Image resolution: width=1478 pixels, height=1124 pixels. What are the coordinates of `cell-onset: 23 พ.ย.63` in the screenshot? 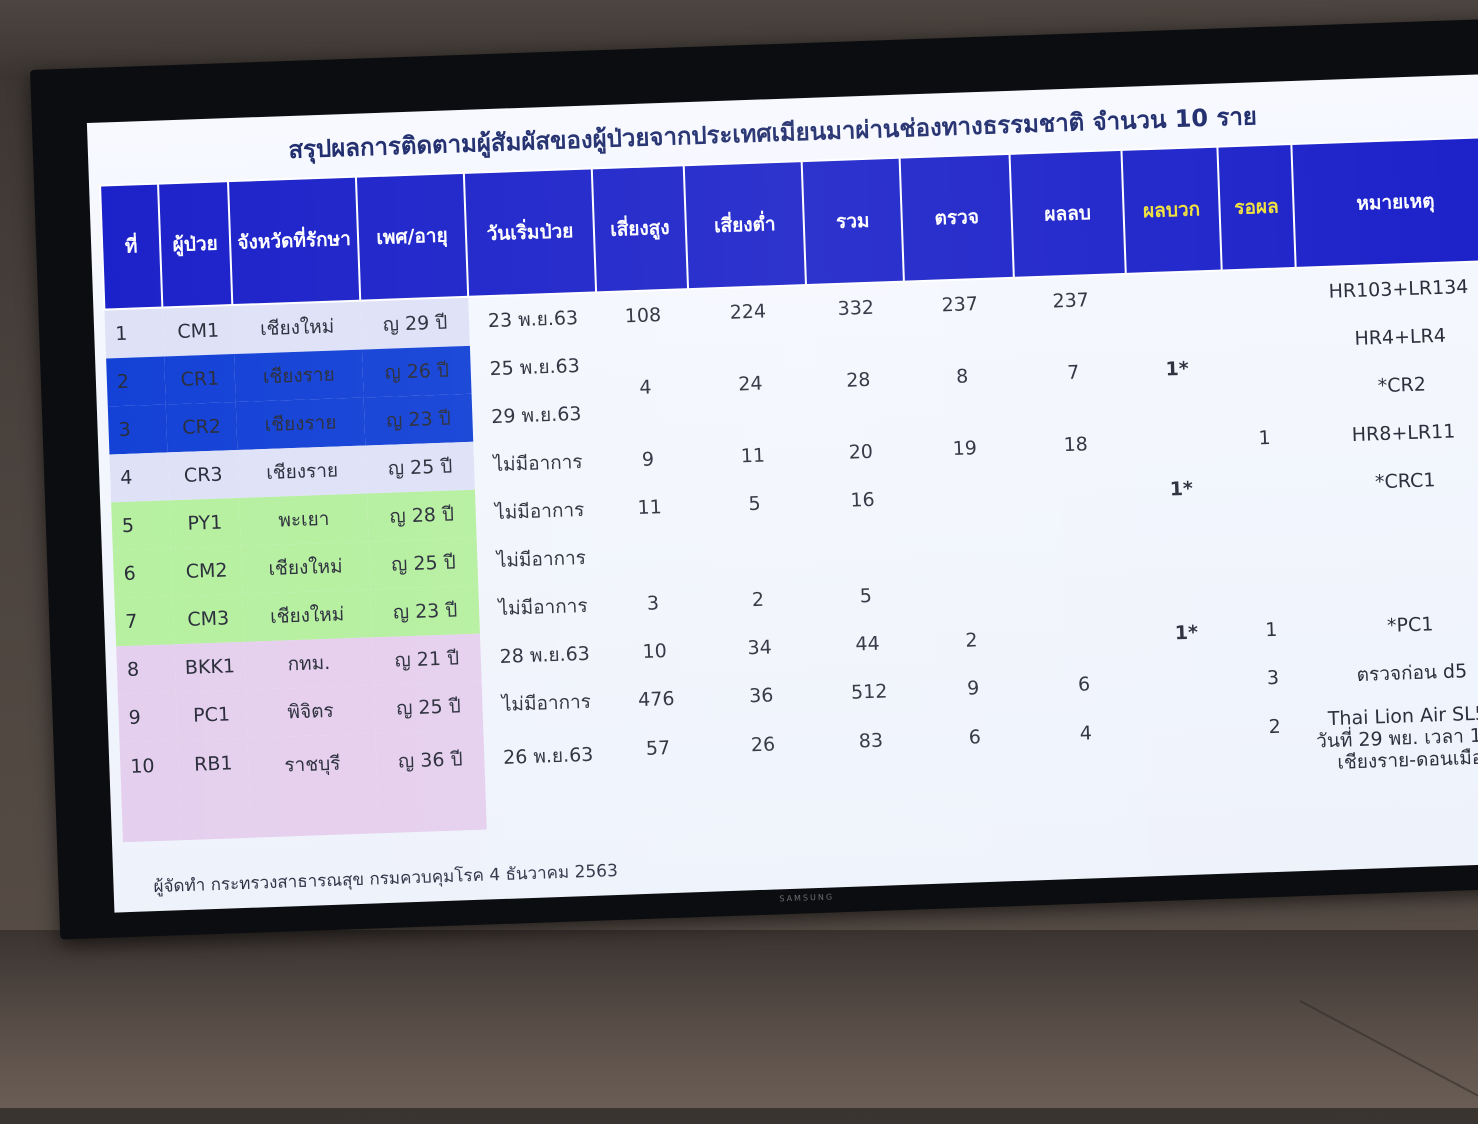 It's located at (533, 320).